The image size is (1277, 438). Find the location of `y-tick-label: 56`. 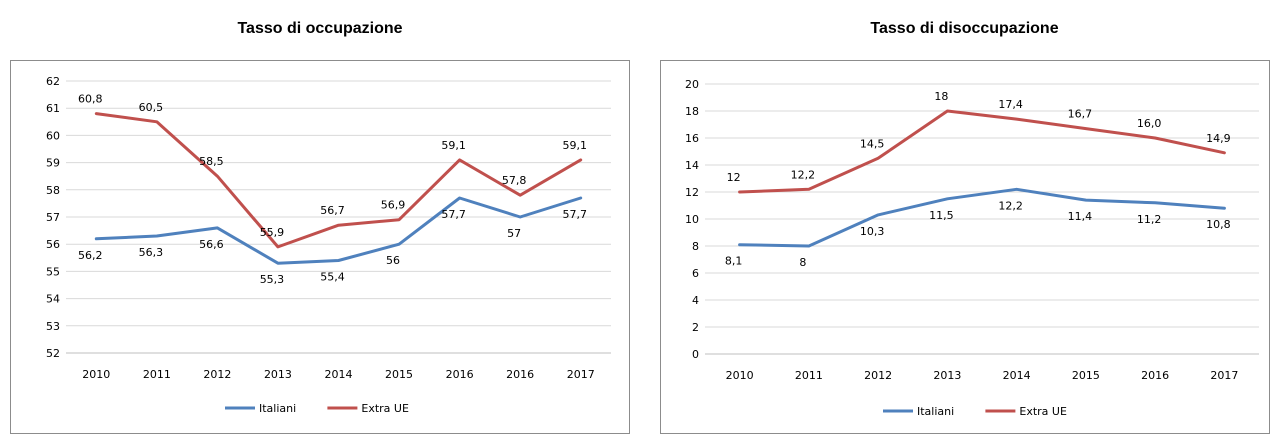

y-tick-label: 56 is located at coordinates (53, 244).